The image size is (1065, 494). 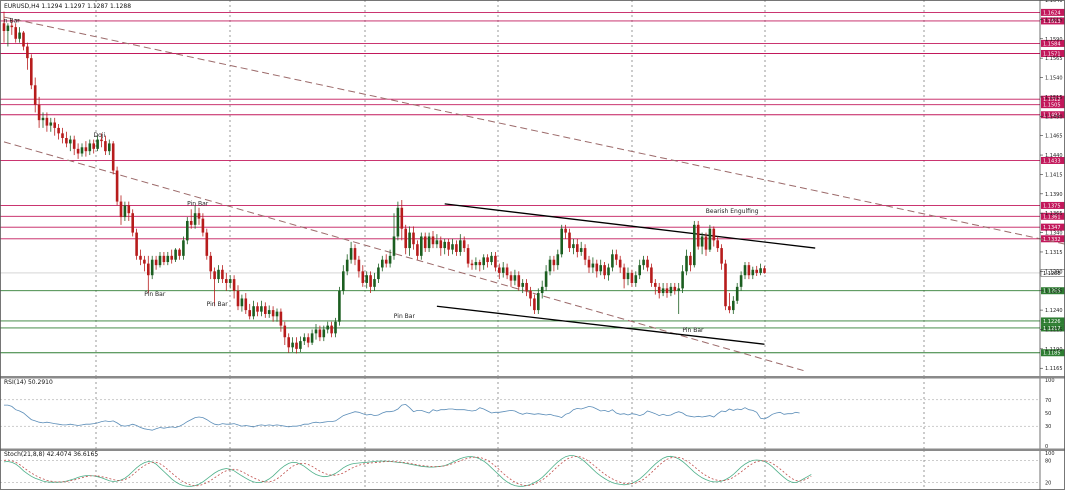 What do you see at coordinates (51, 454) in the screenshot?
I see `stoch-title: Stoch(21,8,8) 42.4074 36.6165` at bounding box center [51, 454].